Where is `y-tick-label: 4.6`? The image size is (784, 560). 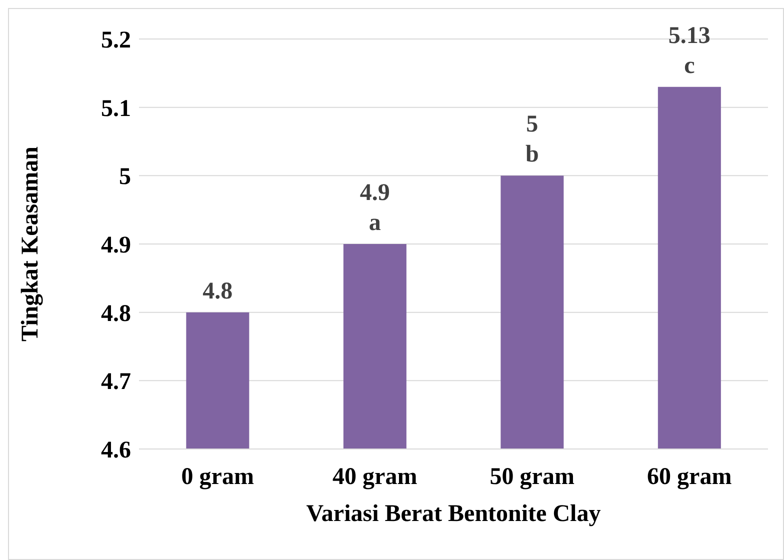 y-tick-label: 4.6 is located at coordinates (116, 451).